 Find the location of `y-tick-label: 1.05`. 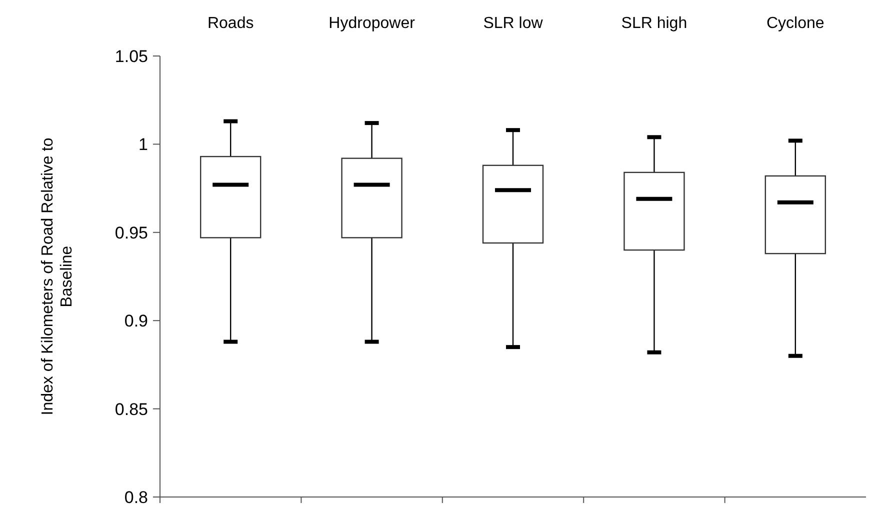

y-tick-label: 1.05 is located at coordinates (131, 56).